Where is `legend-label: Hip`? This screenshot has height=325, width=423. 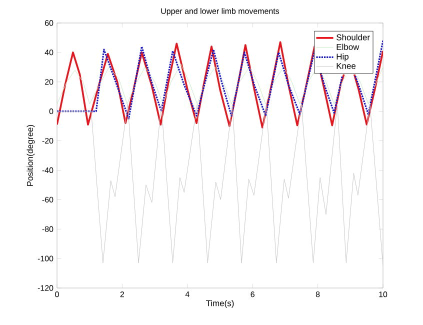
legend-label: Hip is located at coordinates (342, 57).